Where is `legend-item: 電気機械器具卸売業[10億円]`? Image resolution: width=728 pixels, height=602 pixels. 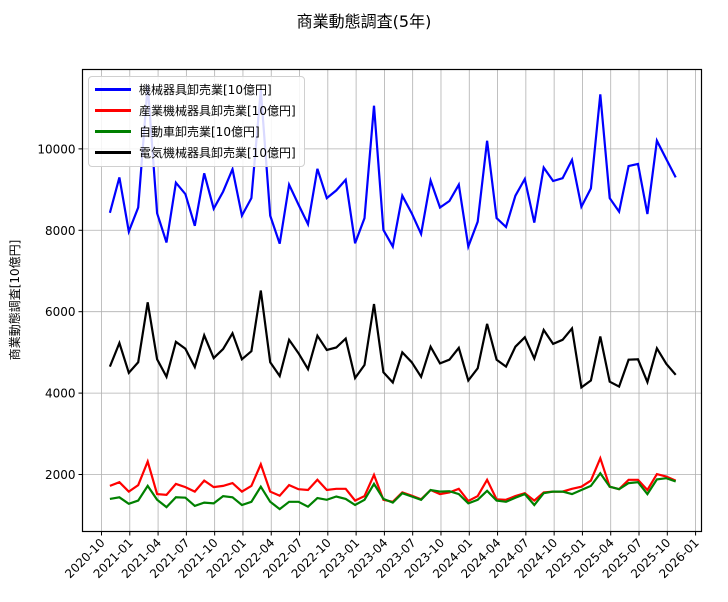 legend-item: 電気機械器具卸売業[10億円] is located at coordinates (195, 152).